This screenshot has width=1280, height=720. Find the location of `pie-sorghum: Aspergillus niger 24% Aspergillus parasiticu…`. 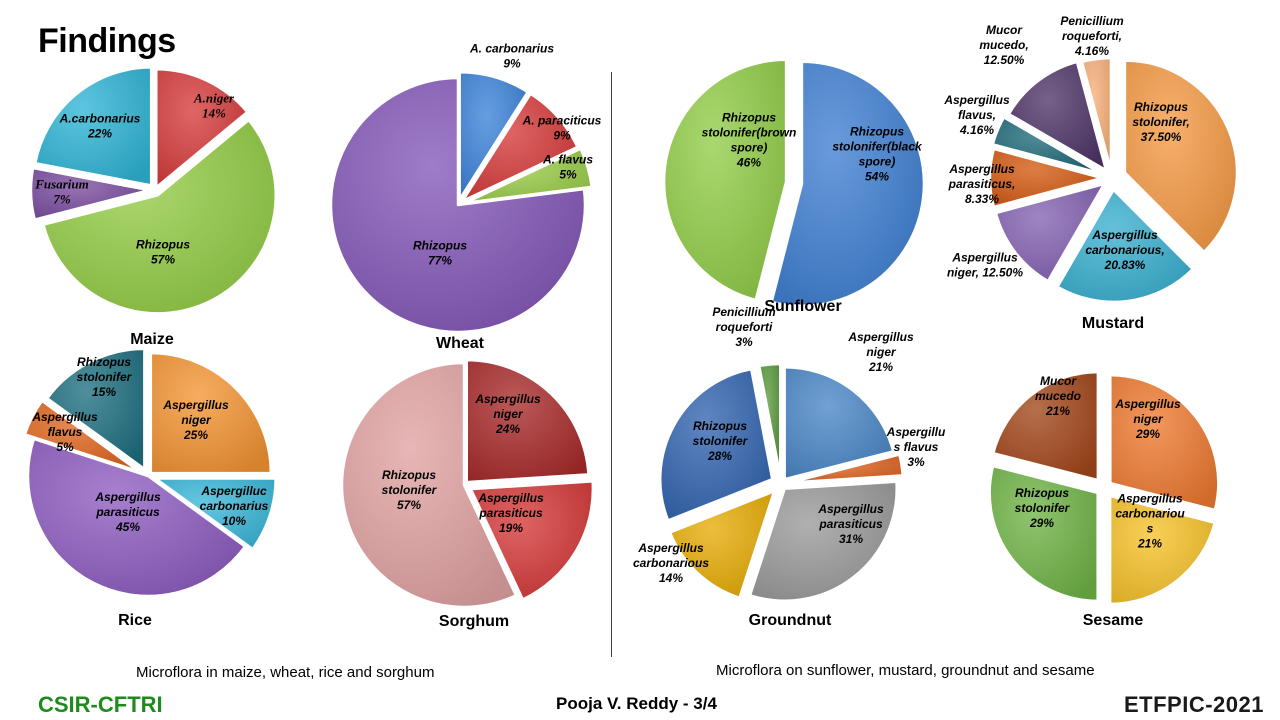

pie-sorghum: Aspergillus niger 24% Aspergillus parasiticu… is located at coordinates (467, 494).